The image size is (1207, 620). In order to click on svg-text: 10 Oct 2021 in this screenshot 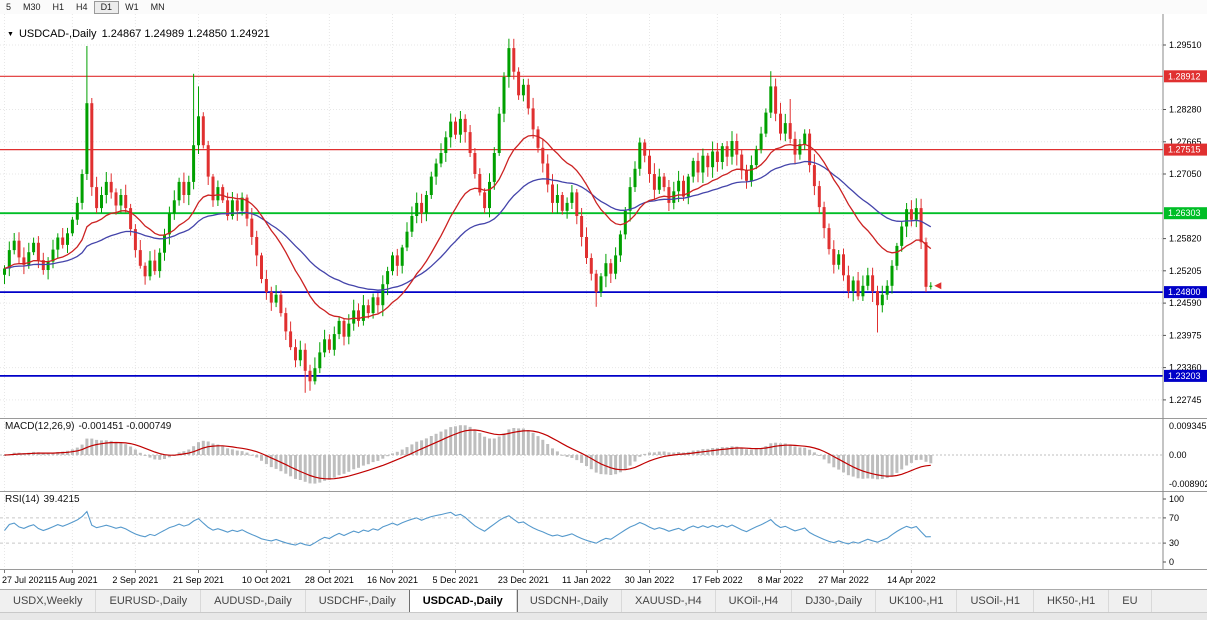, I will do `click(266, 580)`.